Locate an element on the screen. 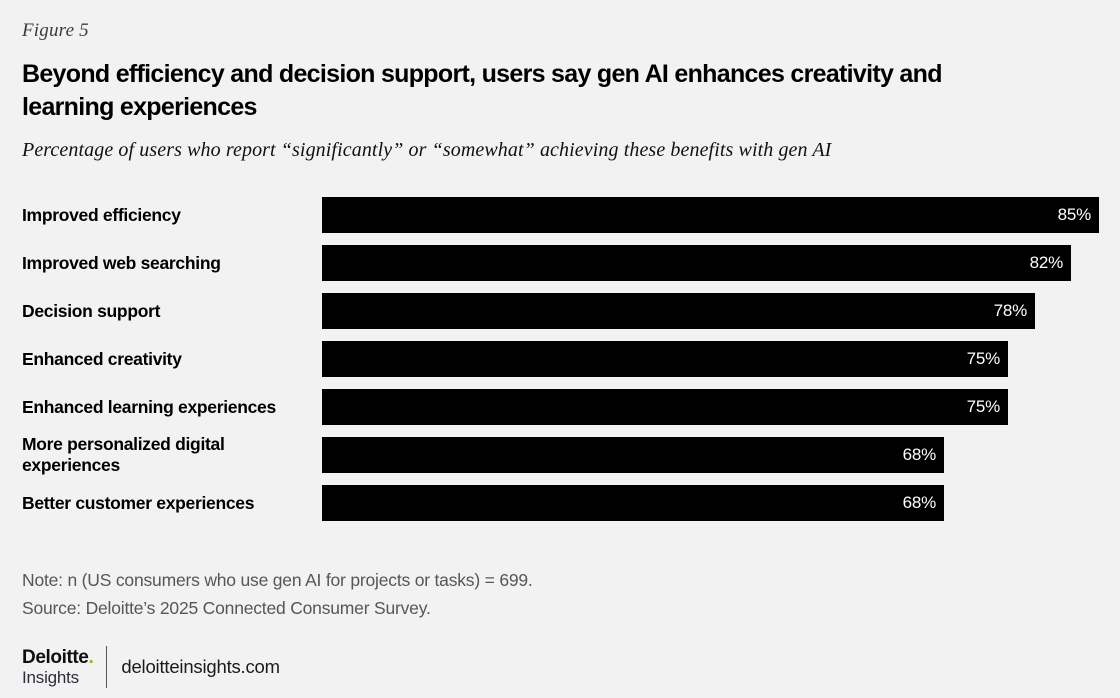 This screenshot has height=698, width=1120. category-label: Enhanced creativity is located at coordinates (102, 358).